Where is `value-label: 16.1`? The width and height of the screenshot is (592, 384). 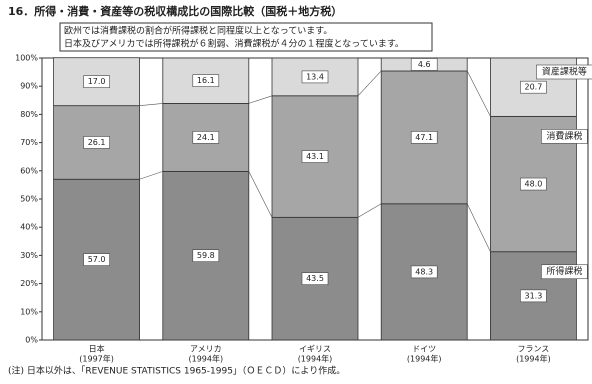 value-label: 16.1 is located at coordinates (206, 80).